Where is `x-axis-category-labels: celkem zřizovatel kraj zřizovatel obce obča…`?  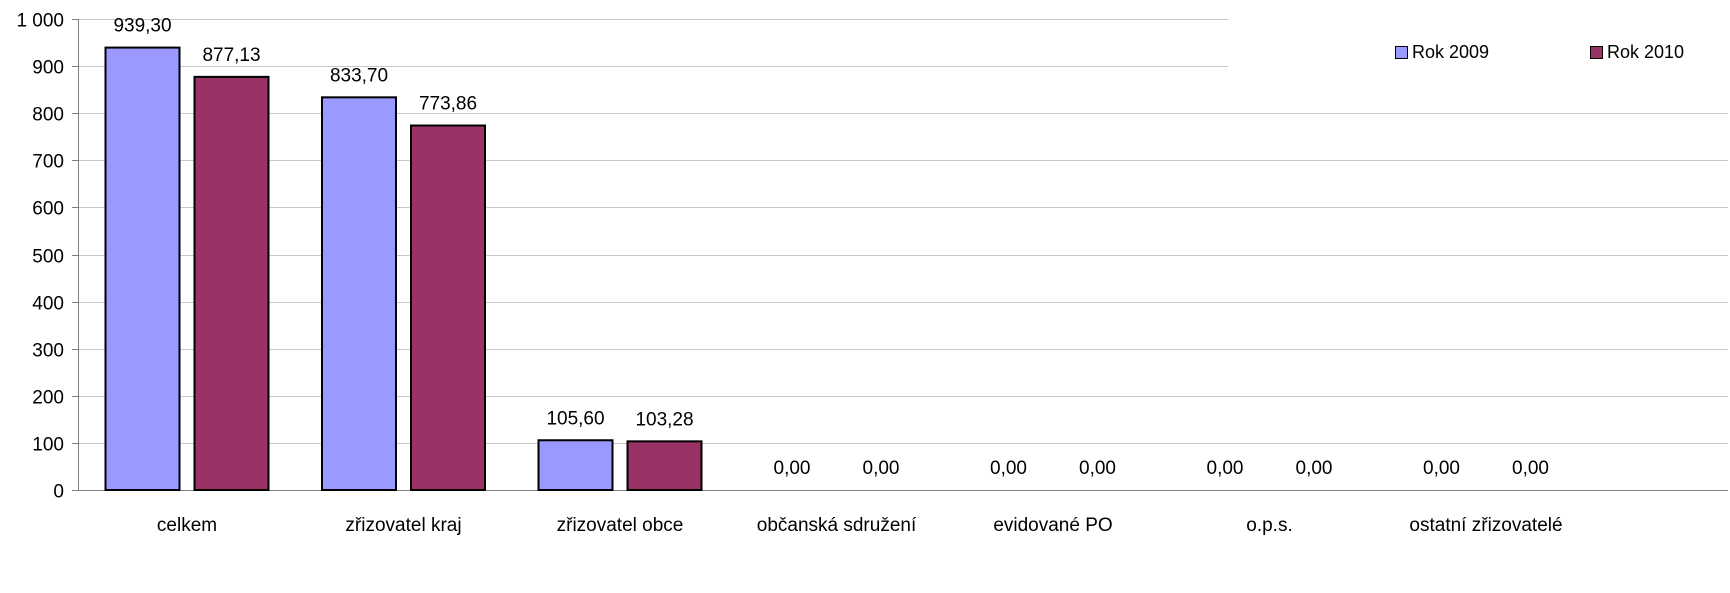 x-axis-category-labels: celkem zřizovatel kraj zřizovatel obce obča… is located at coordinates (860, 525).